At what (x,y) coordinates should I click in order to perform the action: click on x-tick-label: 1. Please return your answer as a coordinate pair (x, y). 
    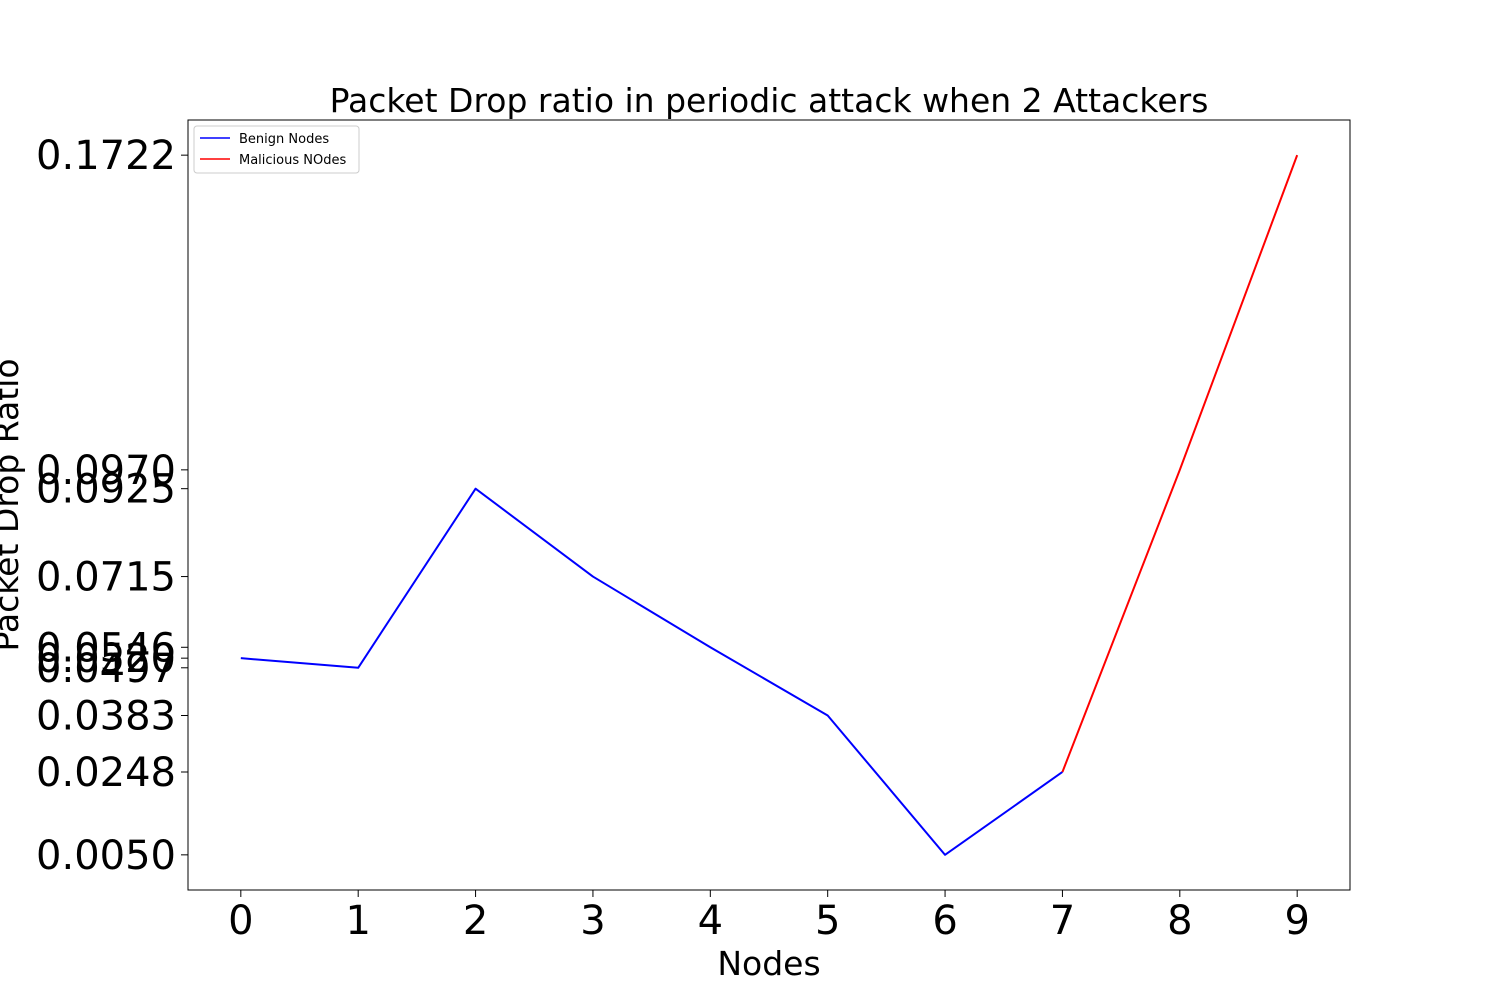
    Looking at the image, I should click on (357, 921).